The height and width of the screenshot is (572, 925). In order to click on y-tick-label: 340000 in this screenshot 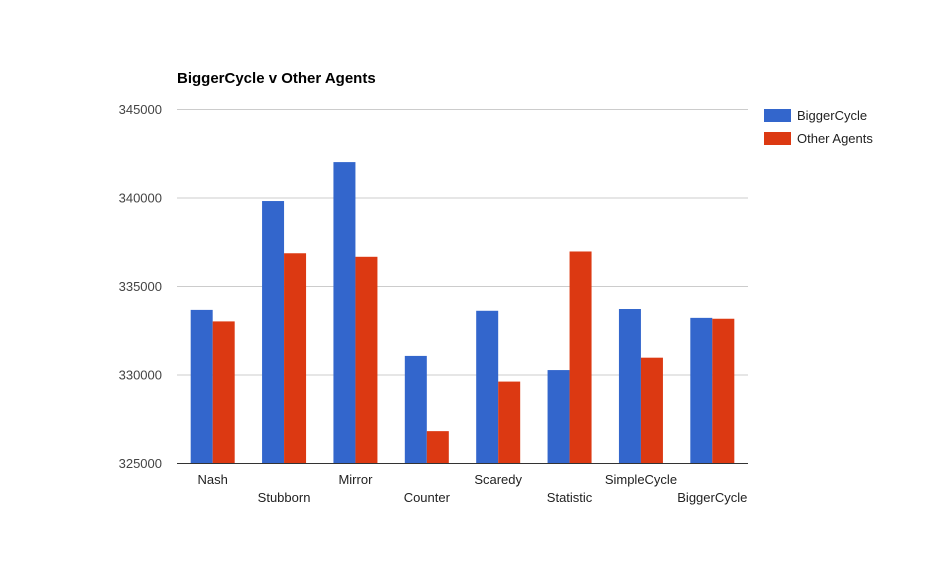, I will do `click(140, 198)`.